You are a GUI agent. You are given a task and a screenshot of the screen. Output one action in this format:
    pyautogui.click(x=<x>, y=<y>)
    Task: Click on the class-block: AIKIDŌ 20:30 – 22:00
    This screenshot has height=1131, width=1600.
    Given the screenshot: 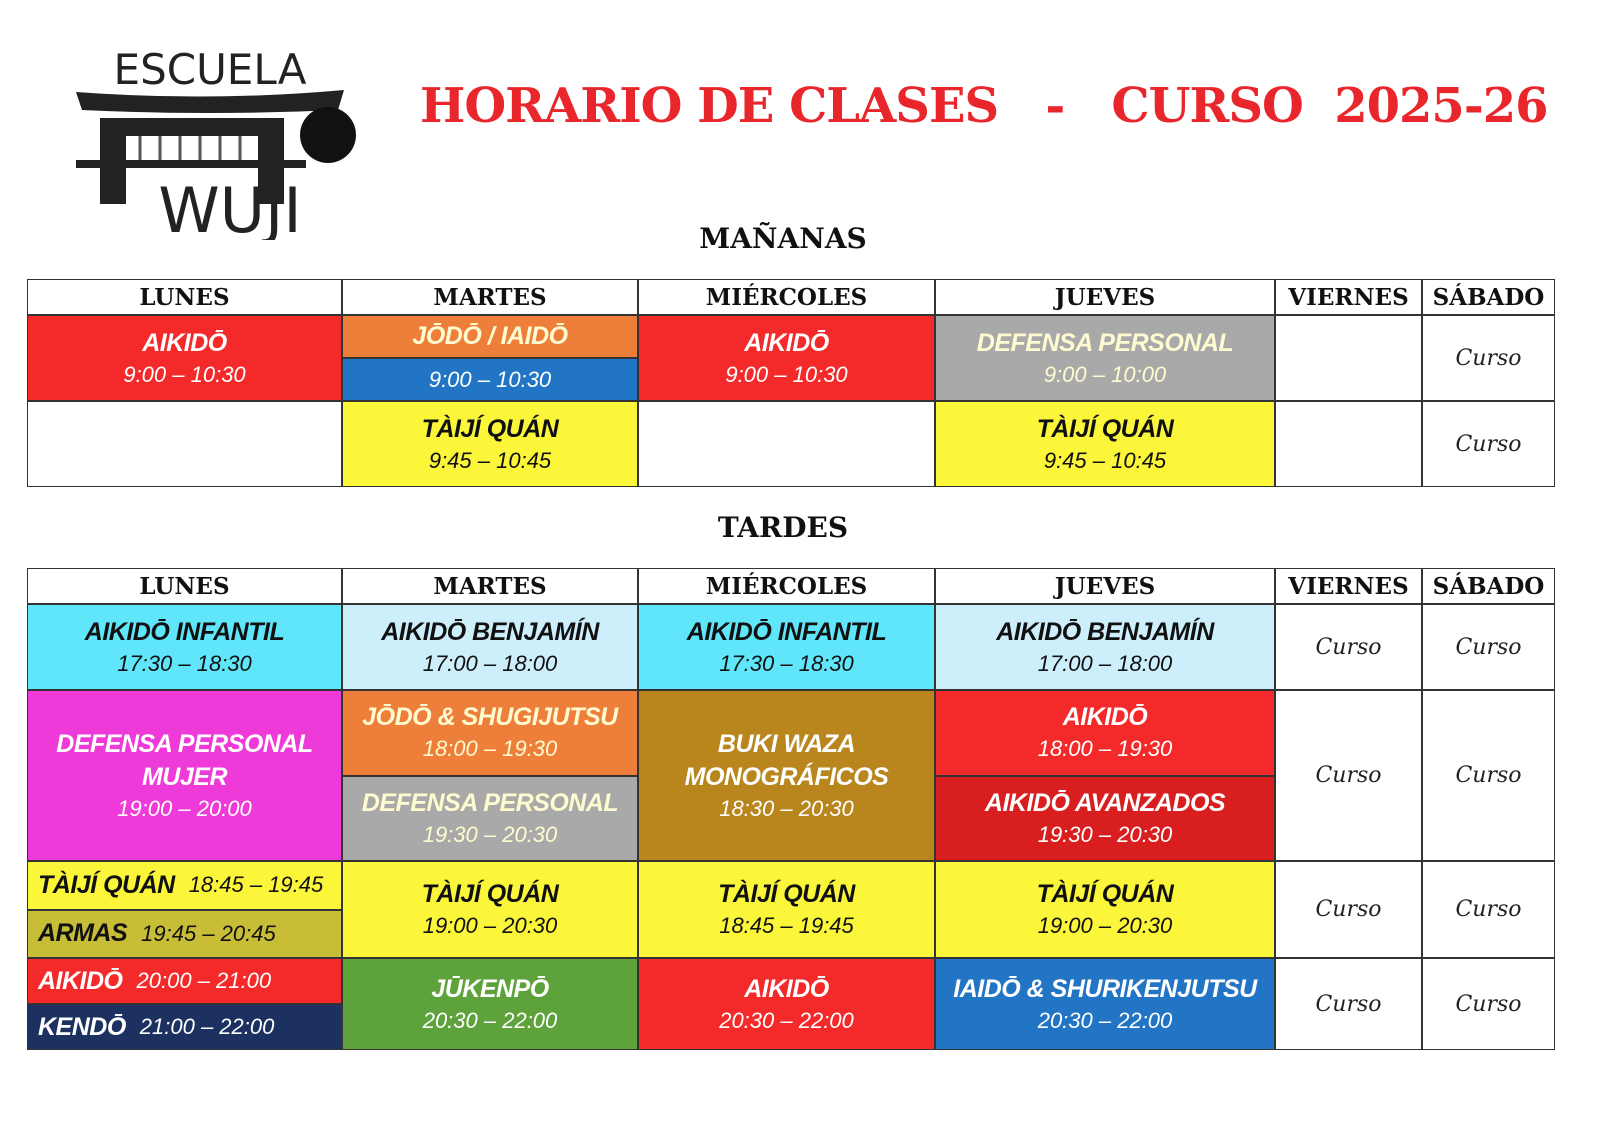 What is the action you would take?
    pyautogui.click(x=786, y=1004)
    